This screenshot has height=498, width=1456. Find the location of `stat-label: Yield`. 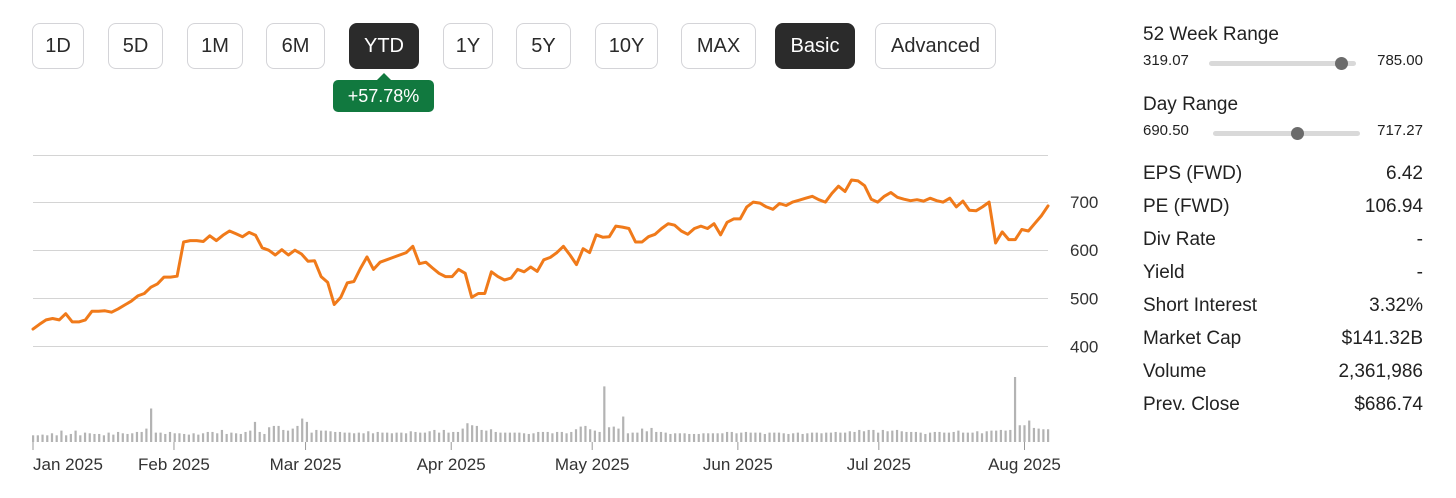

stat-label: Yield is located at coordinates (1164, 272).